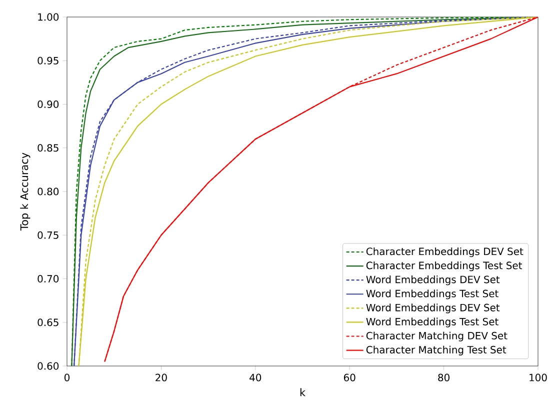  What do you see at coordinates (48, 322) in the screenshot?
I see `y-tick-label: 0.65` at bounding box center [48, 322].